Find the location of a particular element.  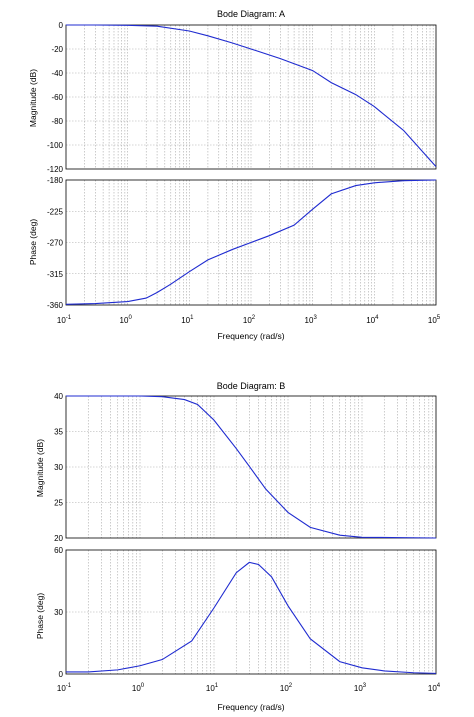

y-tick-label: -120 is located at coordinates (55, 169).